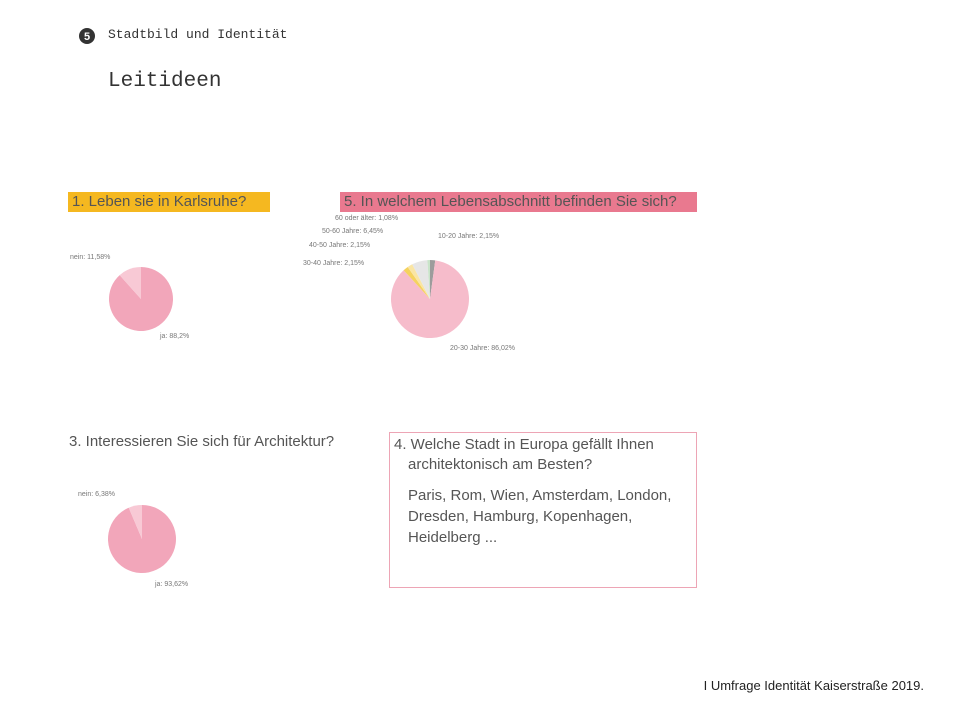 The image size is (960, 724). I want to click on slice-label: 50-60 Jahre: 6,45%, so click(352, 231).